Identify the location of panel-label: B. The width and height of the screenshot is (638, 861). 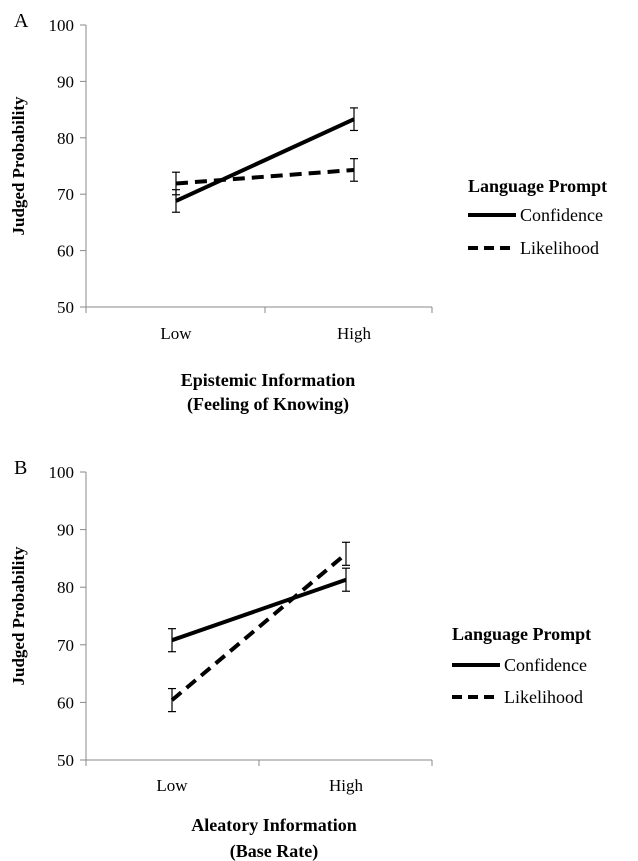
(20, 468).